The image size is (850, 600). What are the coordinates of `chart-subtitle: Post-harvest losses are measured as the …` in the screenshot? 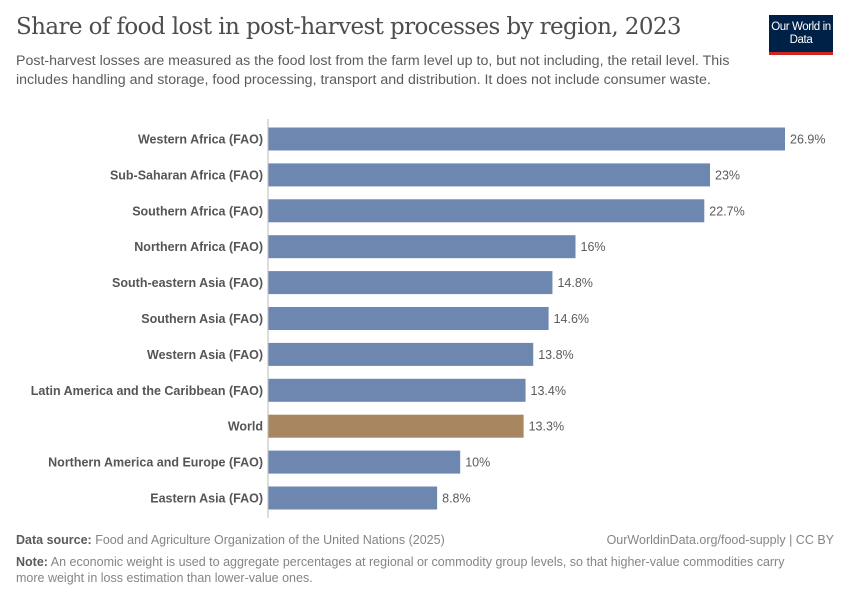 It's located at (373, 70).